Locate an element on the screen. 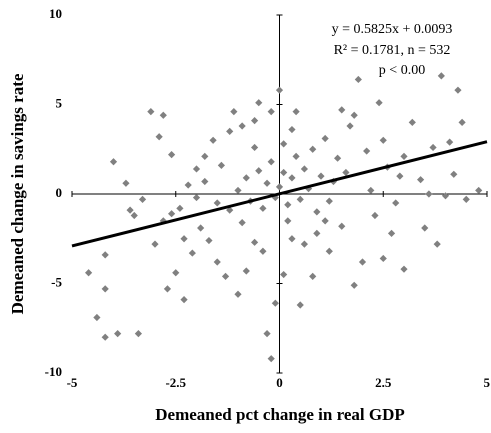 This screenshot has width=491, height=433. y-tick-label: -10 is located at coordinates (53, 371).